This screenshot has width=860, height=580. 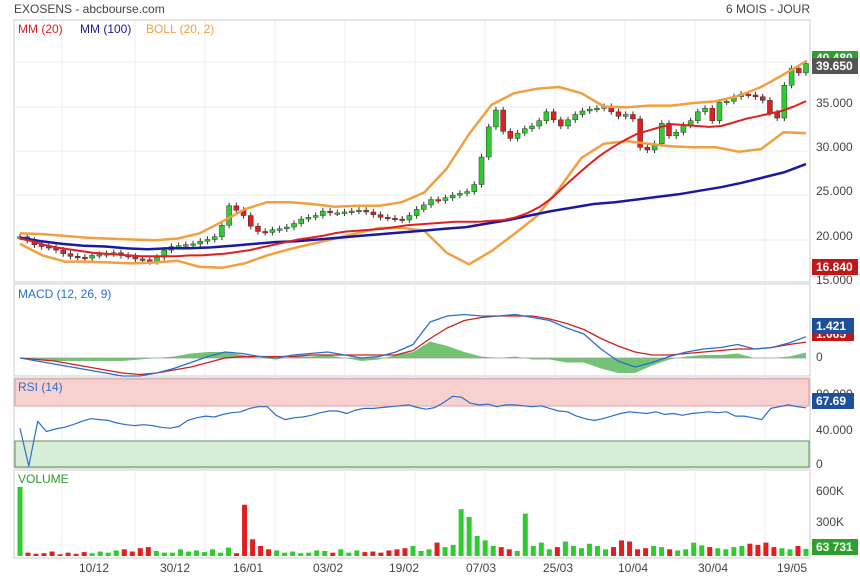 What do you see at coordinates (834, 236) in the screenshot?
I see `price-tick-20: 20.000` at bounding box center [834, 236].